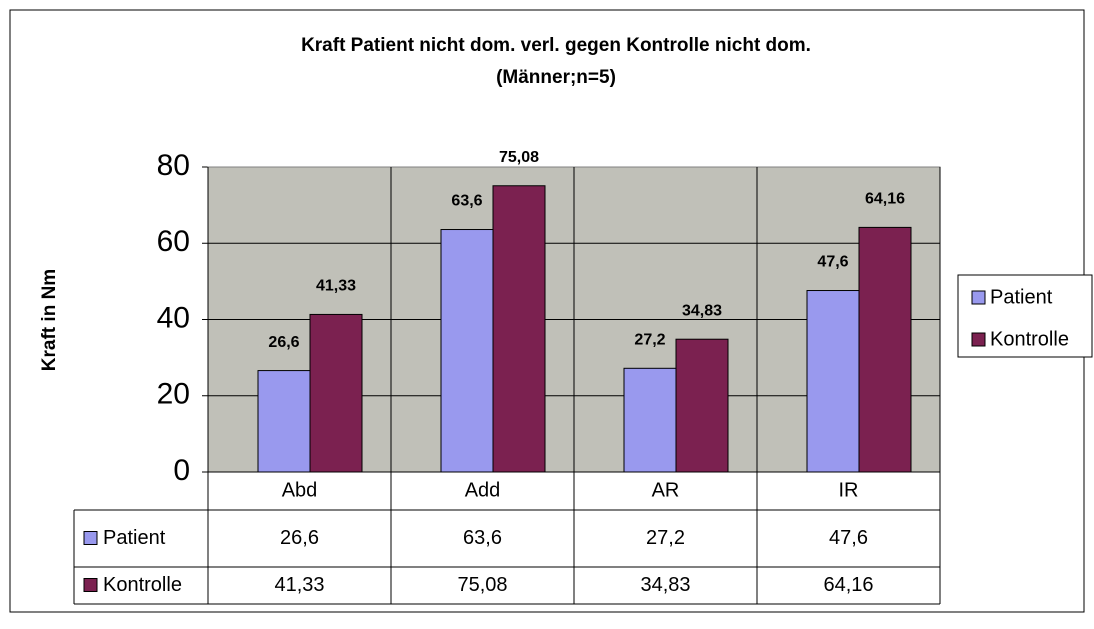  Describe the element at coordinates (142, 585) in the screenshot. I see `table-row-label: Kontrolle` at that location.